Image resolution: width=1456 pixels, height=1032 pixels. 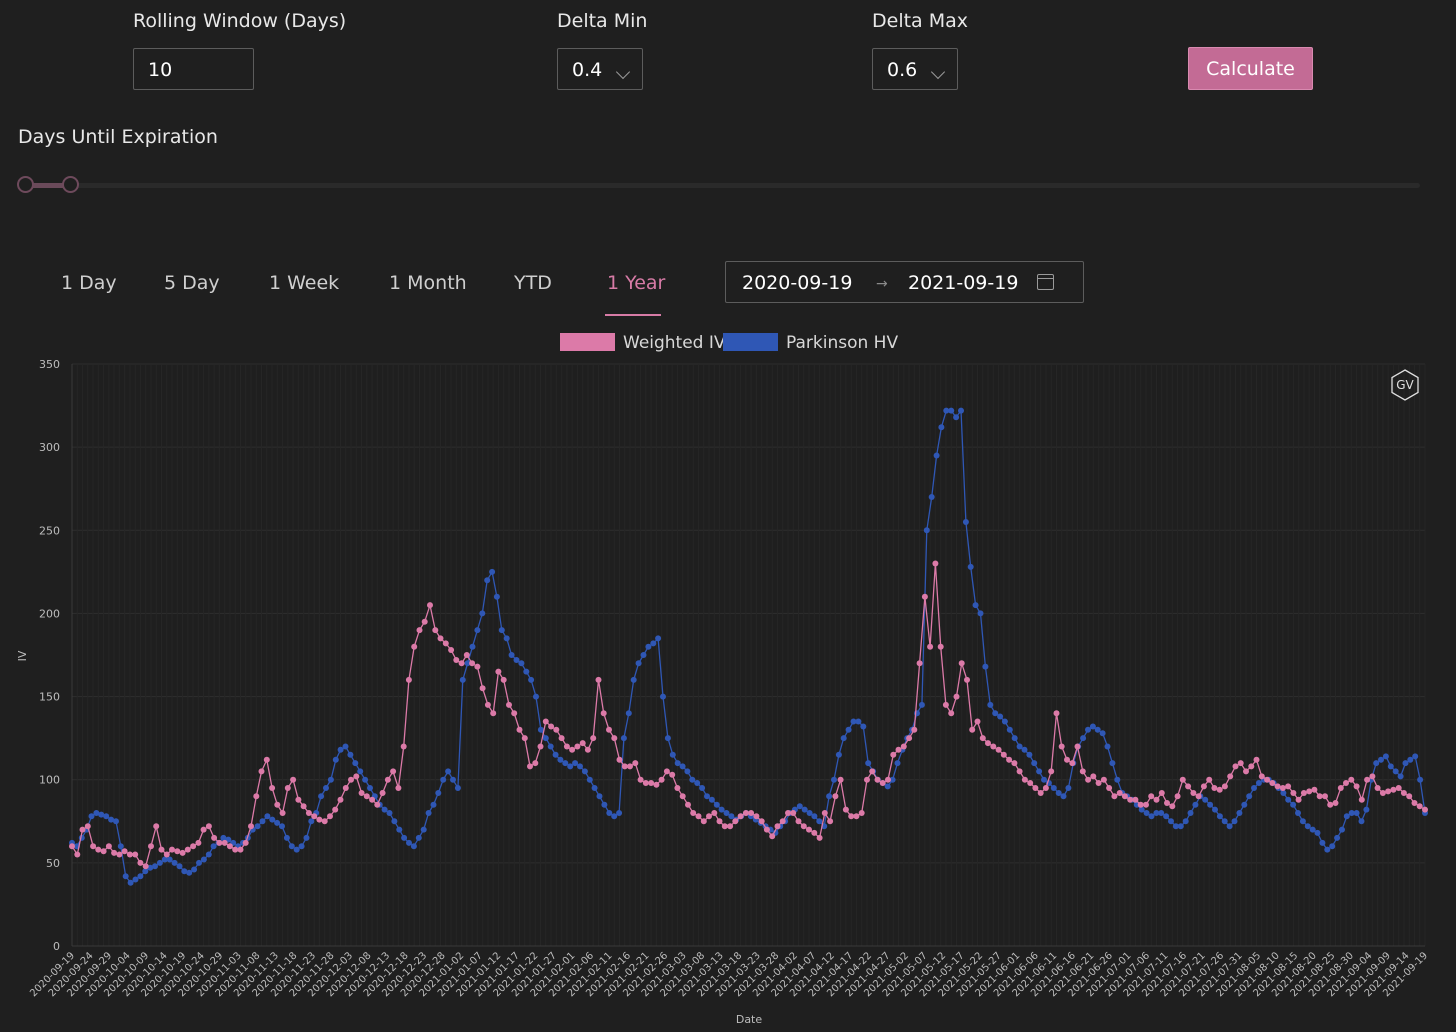 I want to click on end-date-input: 2021-09-19, so click(x=963, y=283).